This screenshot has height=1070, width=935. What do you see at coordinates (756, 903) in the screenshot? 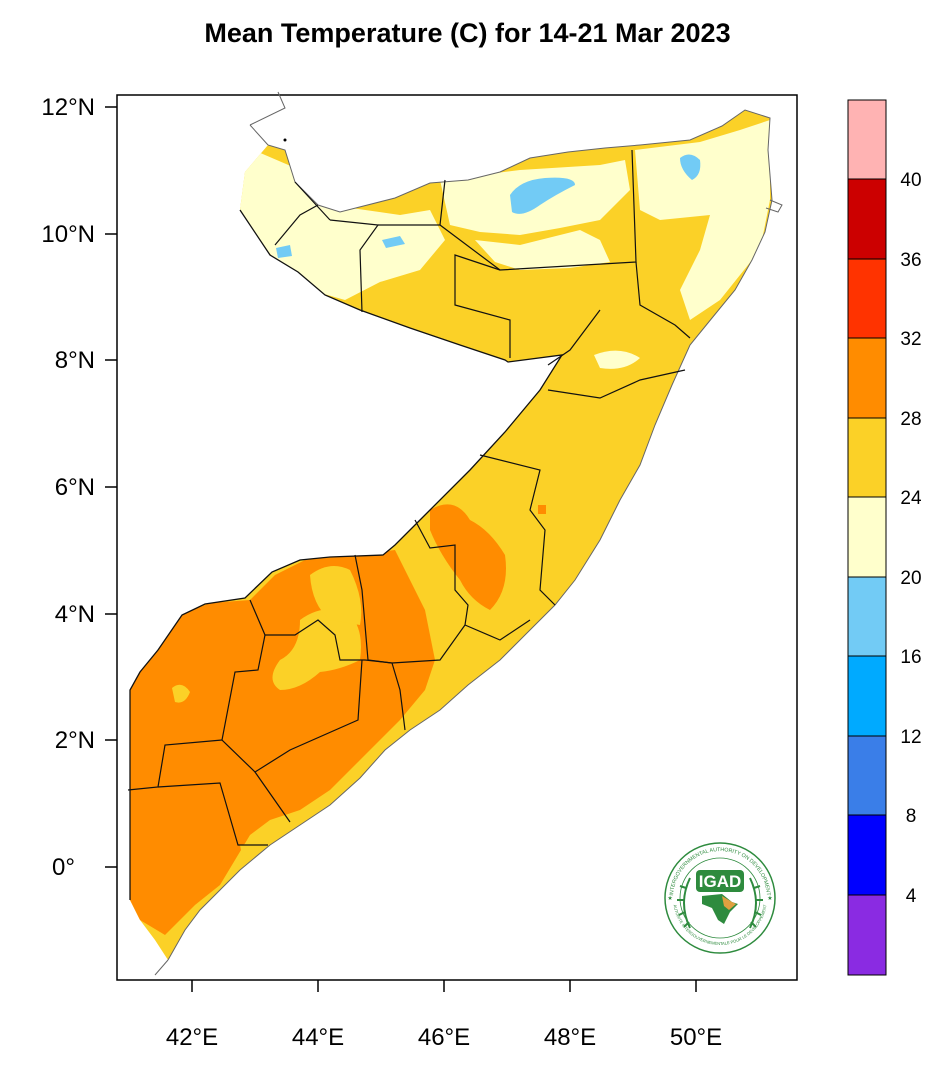
I see `laurel-right-icon` at bounding box center [756, 903].